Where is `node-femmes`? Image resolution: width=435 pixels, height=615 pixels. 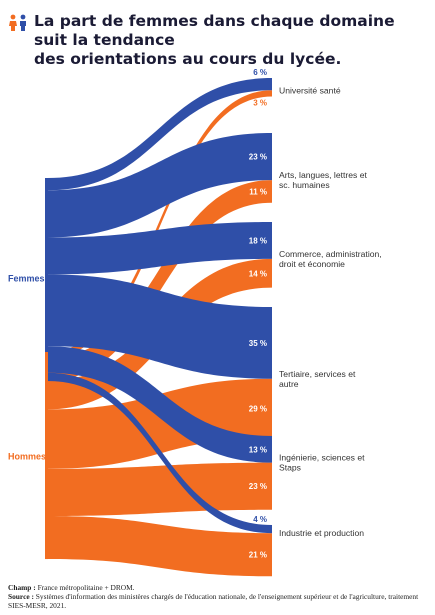
node-femmes is located at coordinates (46, 279).